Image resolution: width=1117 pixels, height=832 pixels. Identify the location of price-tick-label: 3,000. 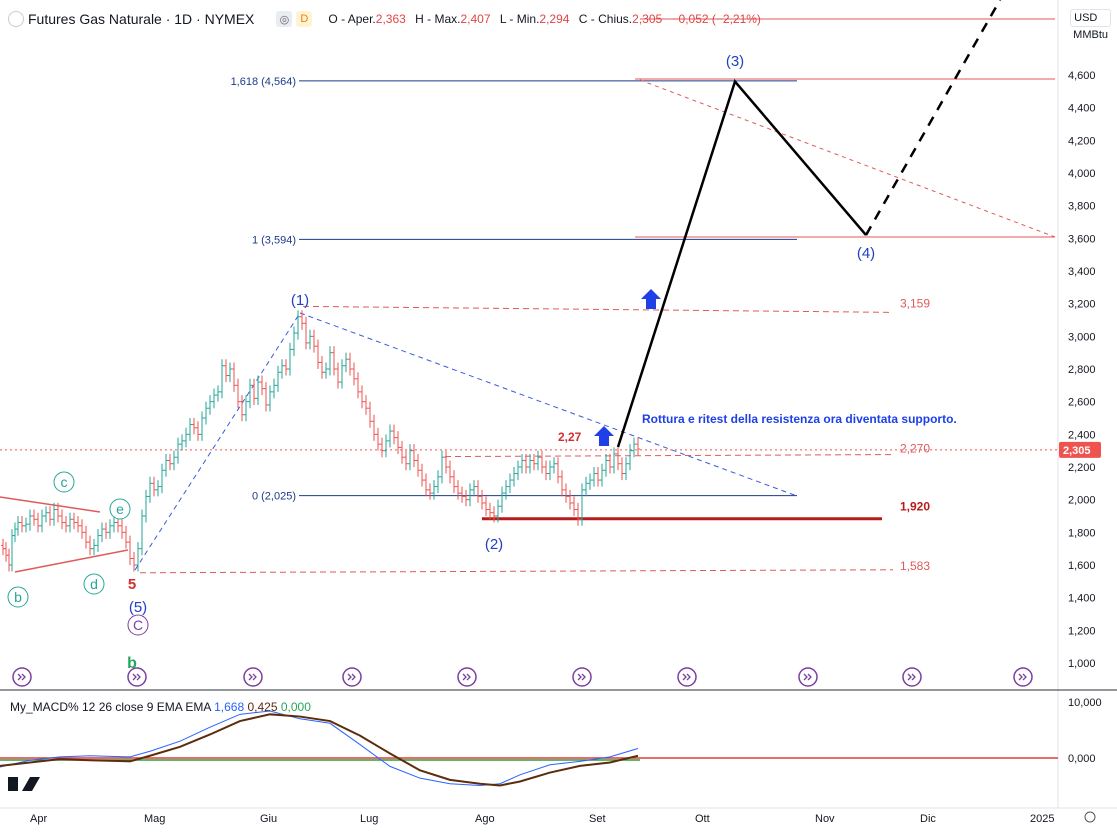
(1082, 337).